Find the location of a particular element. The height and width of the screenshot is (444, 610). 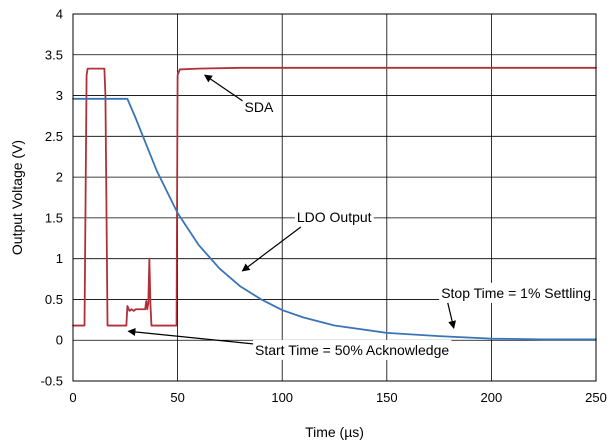

y-tick-label: -0.5 is located at coordinates (52, 381).